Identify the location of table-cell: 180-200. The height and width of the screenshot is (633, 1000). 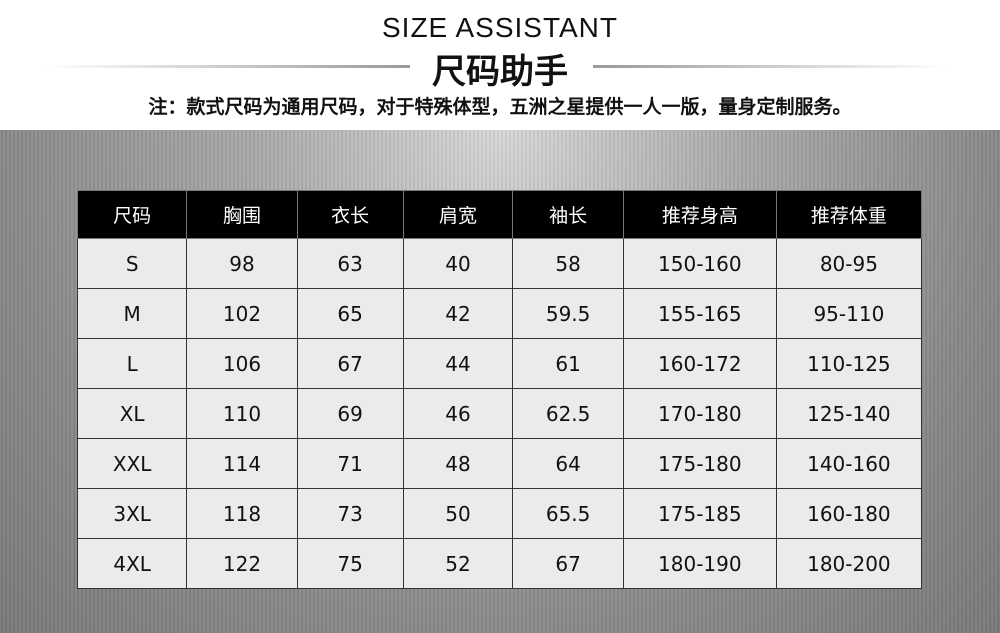
(849, 563).